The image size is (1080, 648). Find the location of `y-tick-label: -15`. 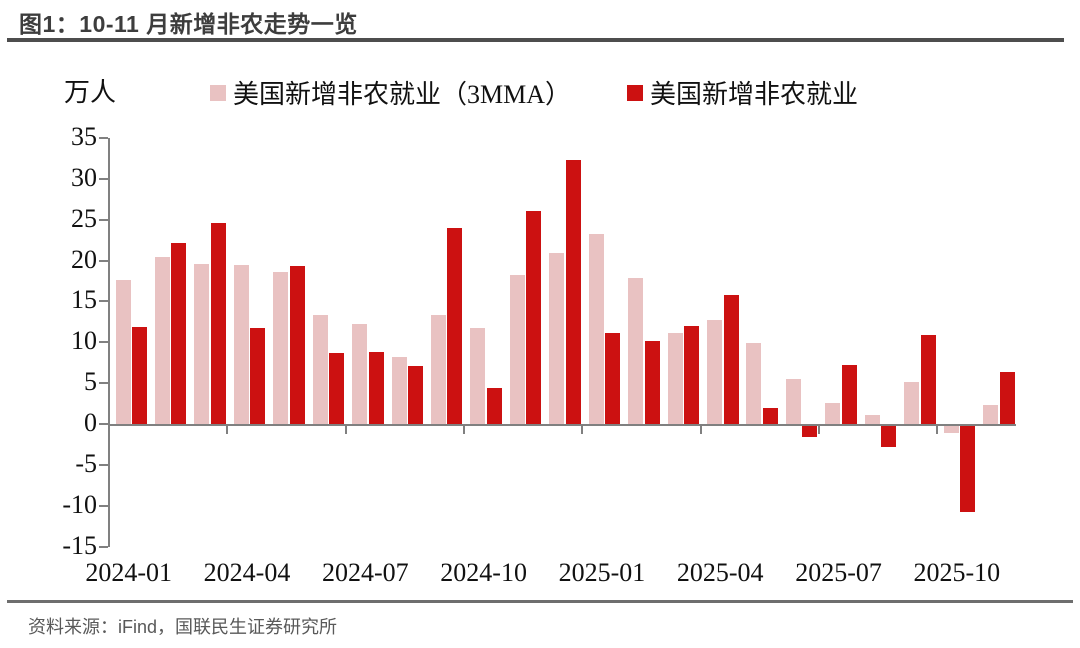

y-tick-label: -15 is located at coordinates (79, 545).